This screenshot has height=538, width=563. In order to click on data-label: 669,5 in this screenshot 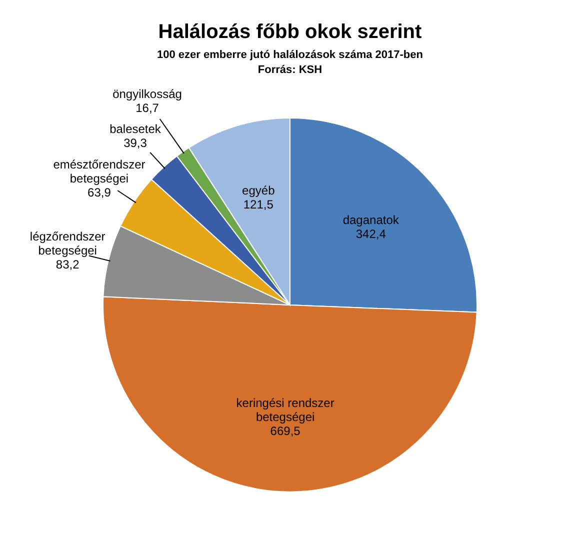, I will do `click(285, 431)`.